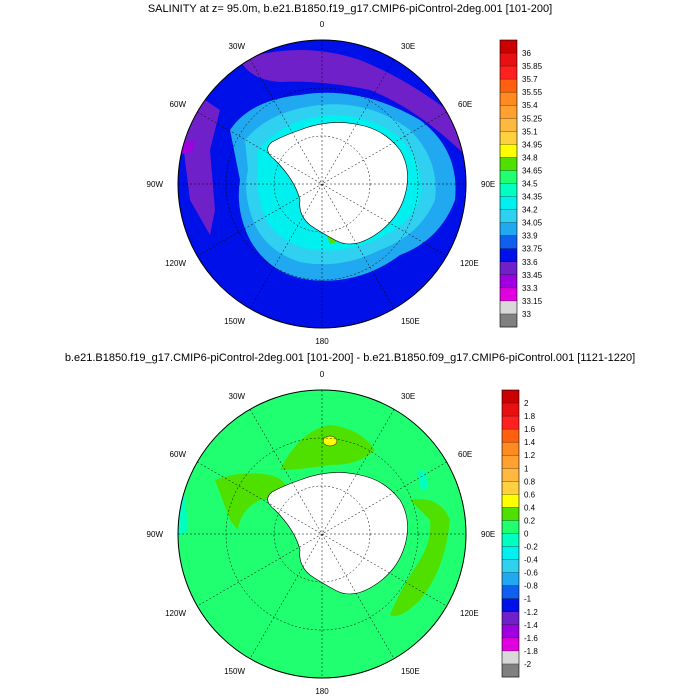  I want to click on panel1-lon-90w: 90W, so click(155, 184).